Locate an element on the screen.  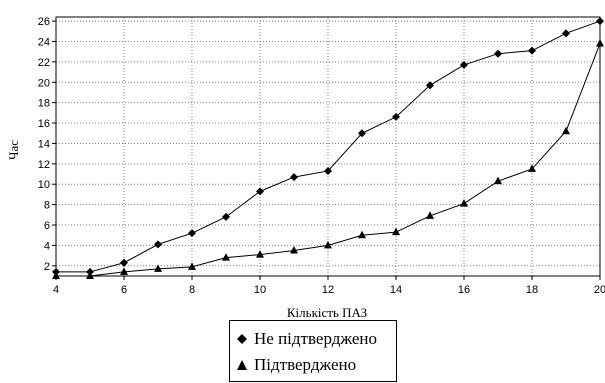
x-tick-label: 20 is located at coordinates (599, 290).